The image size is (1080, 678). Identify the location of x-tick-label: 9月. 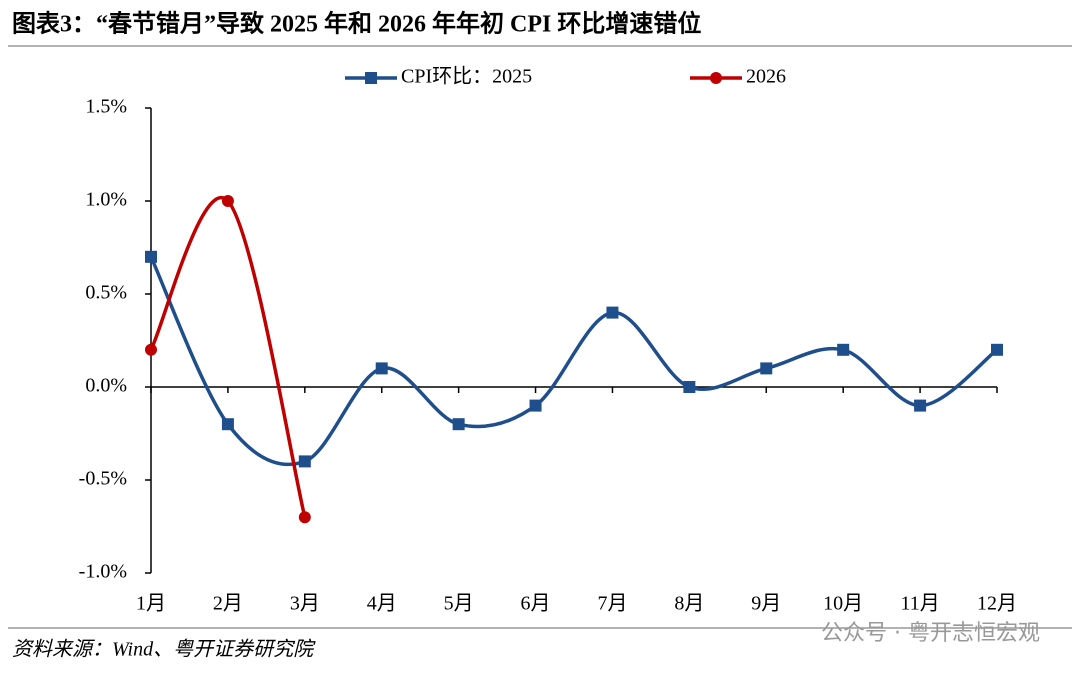
(766, 604).